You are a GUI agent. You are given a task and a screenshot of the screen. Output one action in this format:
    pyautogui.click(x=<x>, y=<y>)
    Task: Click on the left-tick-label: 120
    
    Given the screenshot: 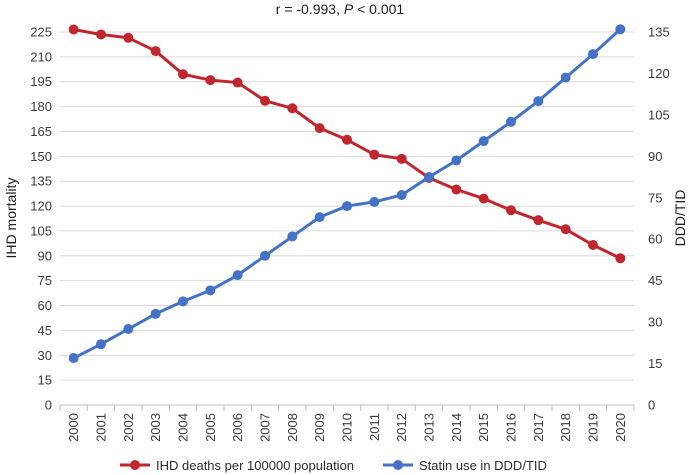 What is the action you would take?
    pyautogui.click(x=41, y=206)
    